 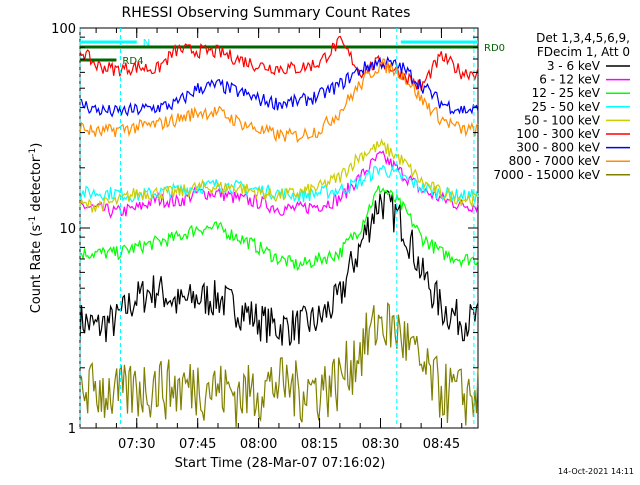 What do you see at coordinates (555, 161) in the screenshot?
I see `legend-label: 800 - 7000 keV` at bounding box center [555, 161].